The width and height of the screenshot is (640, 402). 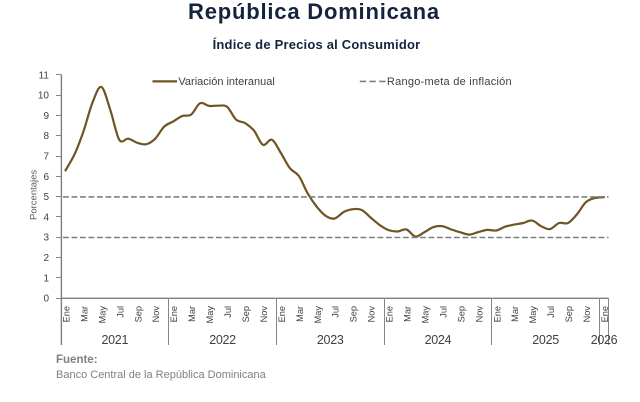 What do you see at coordinates (226, 82) in the screenshot?
I see `svg-text: Variación interanual` at bounding box center [226, 82].